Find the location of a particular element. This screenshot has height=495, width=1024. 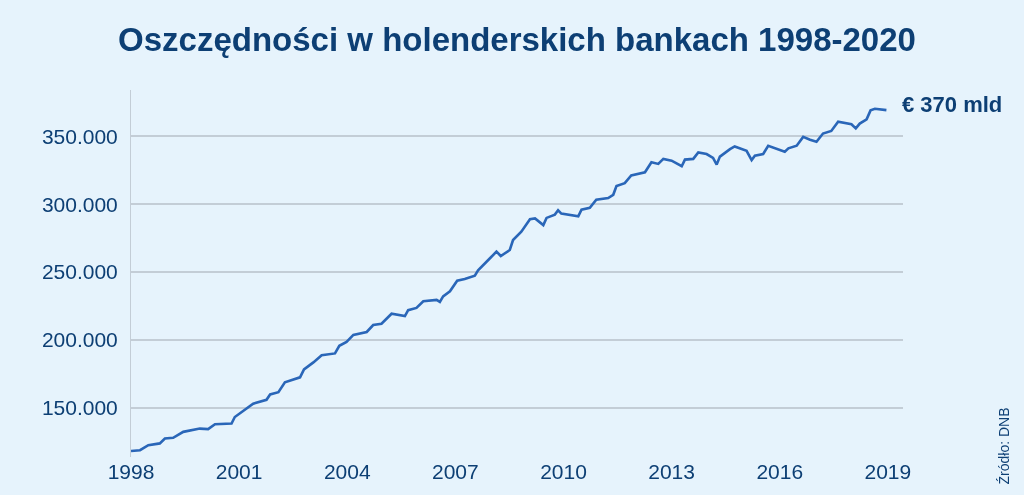

y-tick-label: 150.000 is located at coordinates (79, 408).